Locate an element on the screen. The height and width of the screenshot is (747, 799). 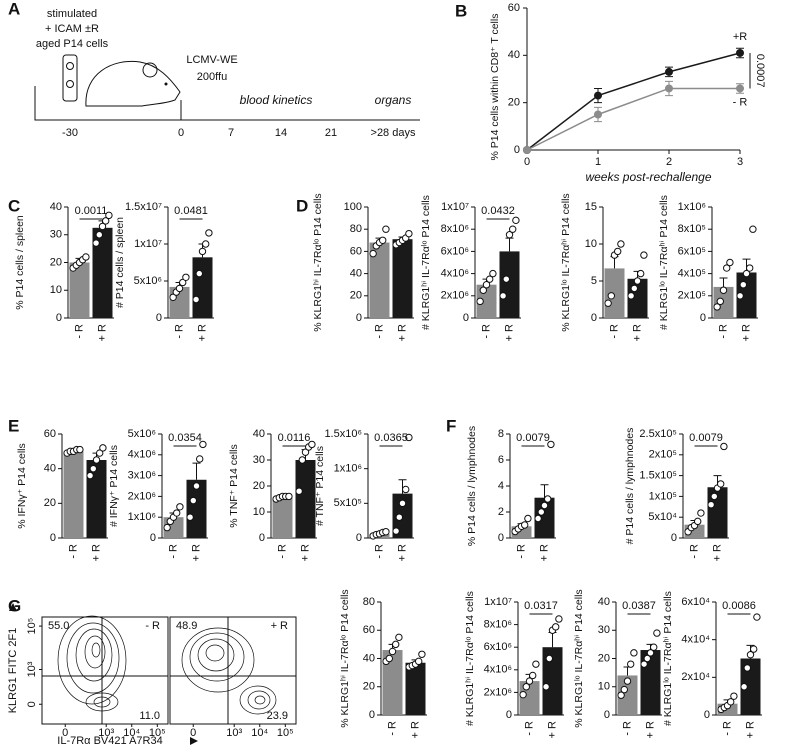
quadrant-value: 11.0 is located at coordinates (149, 716).